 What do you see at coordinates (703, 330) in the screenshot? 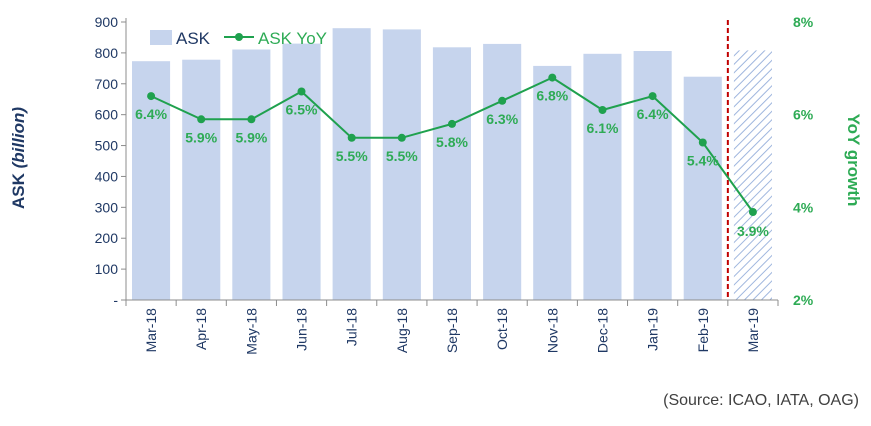
I see `x-tick-label: Feb-19` at bounding box center [703, 330].